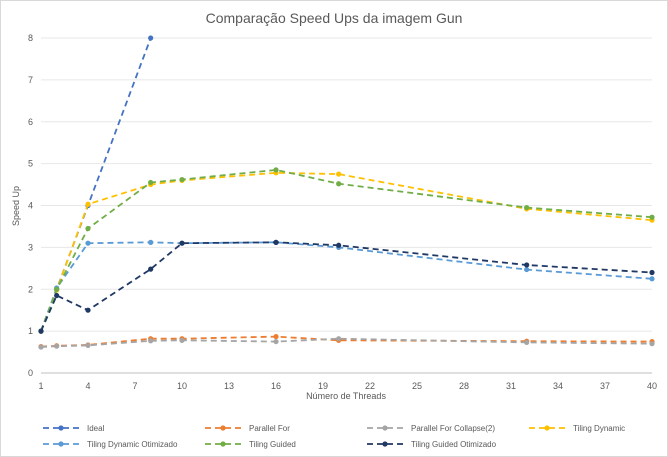  I want to click on legend-label: Parallel For Collapse(2), so click(453, 428).